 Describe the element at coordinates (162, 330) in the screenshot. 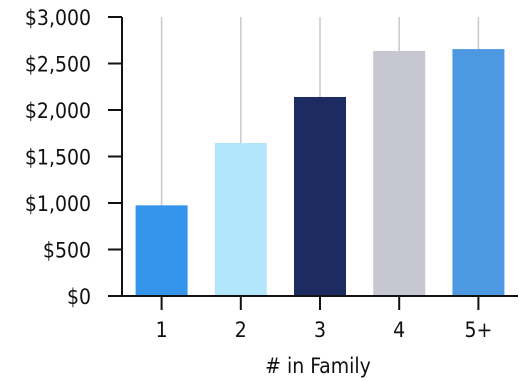

I see `x-tick-label: 1` at that location.